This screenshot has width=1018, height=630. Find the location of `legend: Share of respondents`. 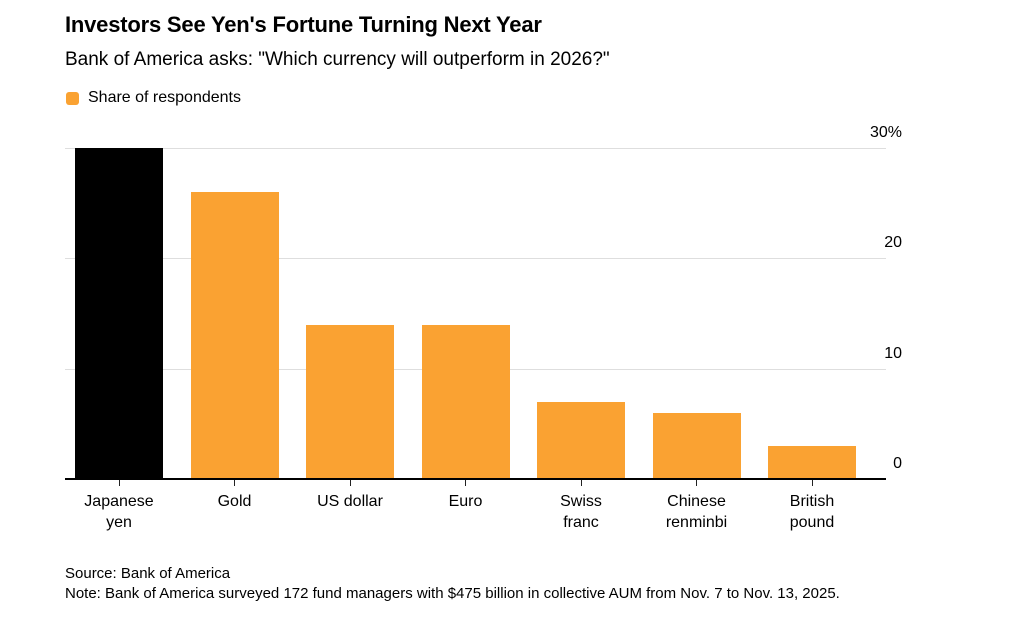

legend: Share of respondents is located at coordinates (153, 98).